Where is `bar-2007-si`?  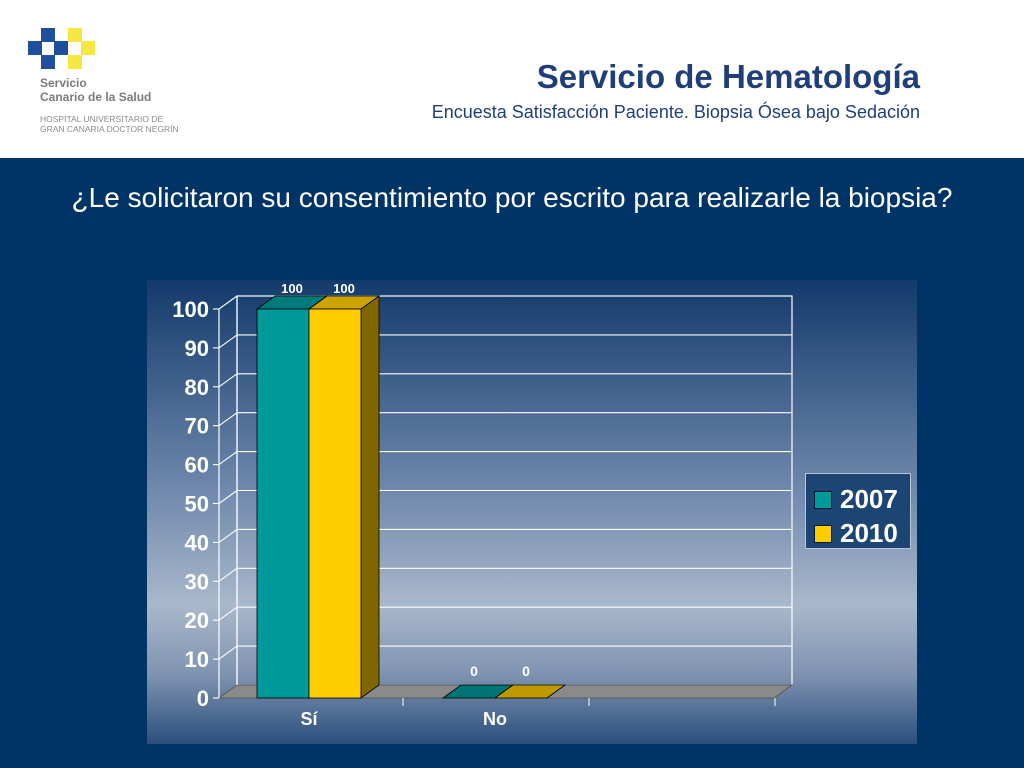 bar-2007-si is located at coordinates (283, 503).